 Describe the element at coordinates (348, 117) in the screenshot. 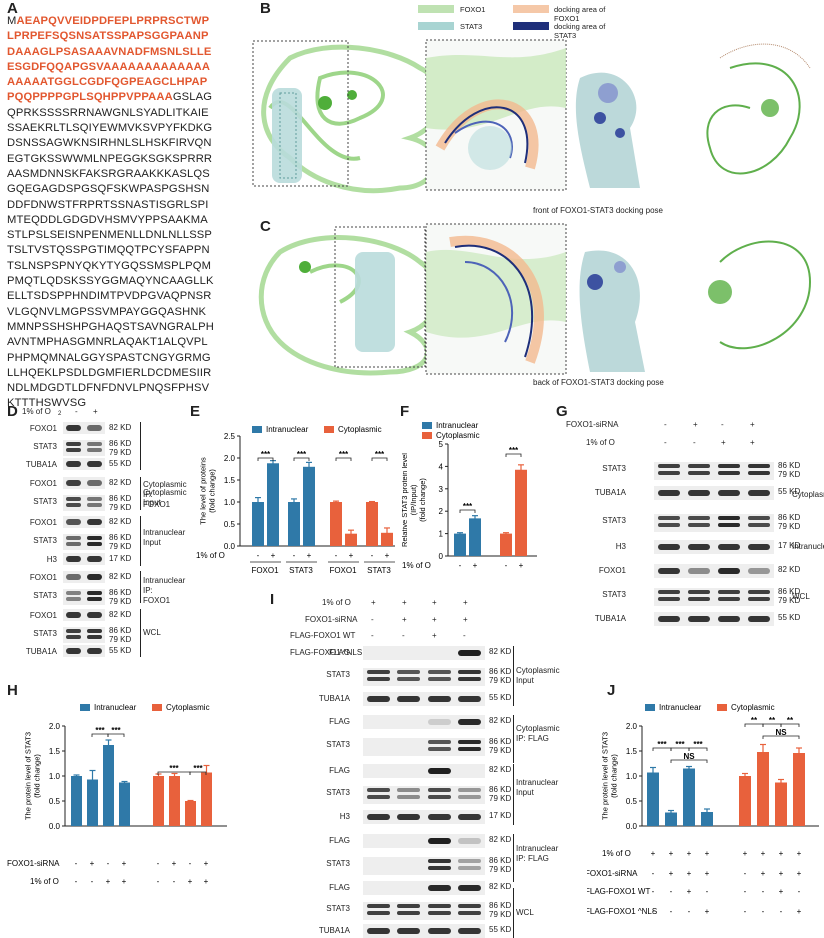

I see `overview-structure-front` at that location.